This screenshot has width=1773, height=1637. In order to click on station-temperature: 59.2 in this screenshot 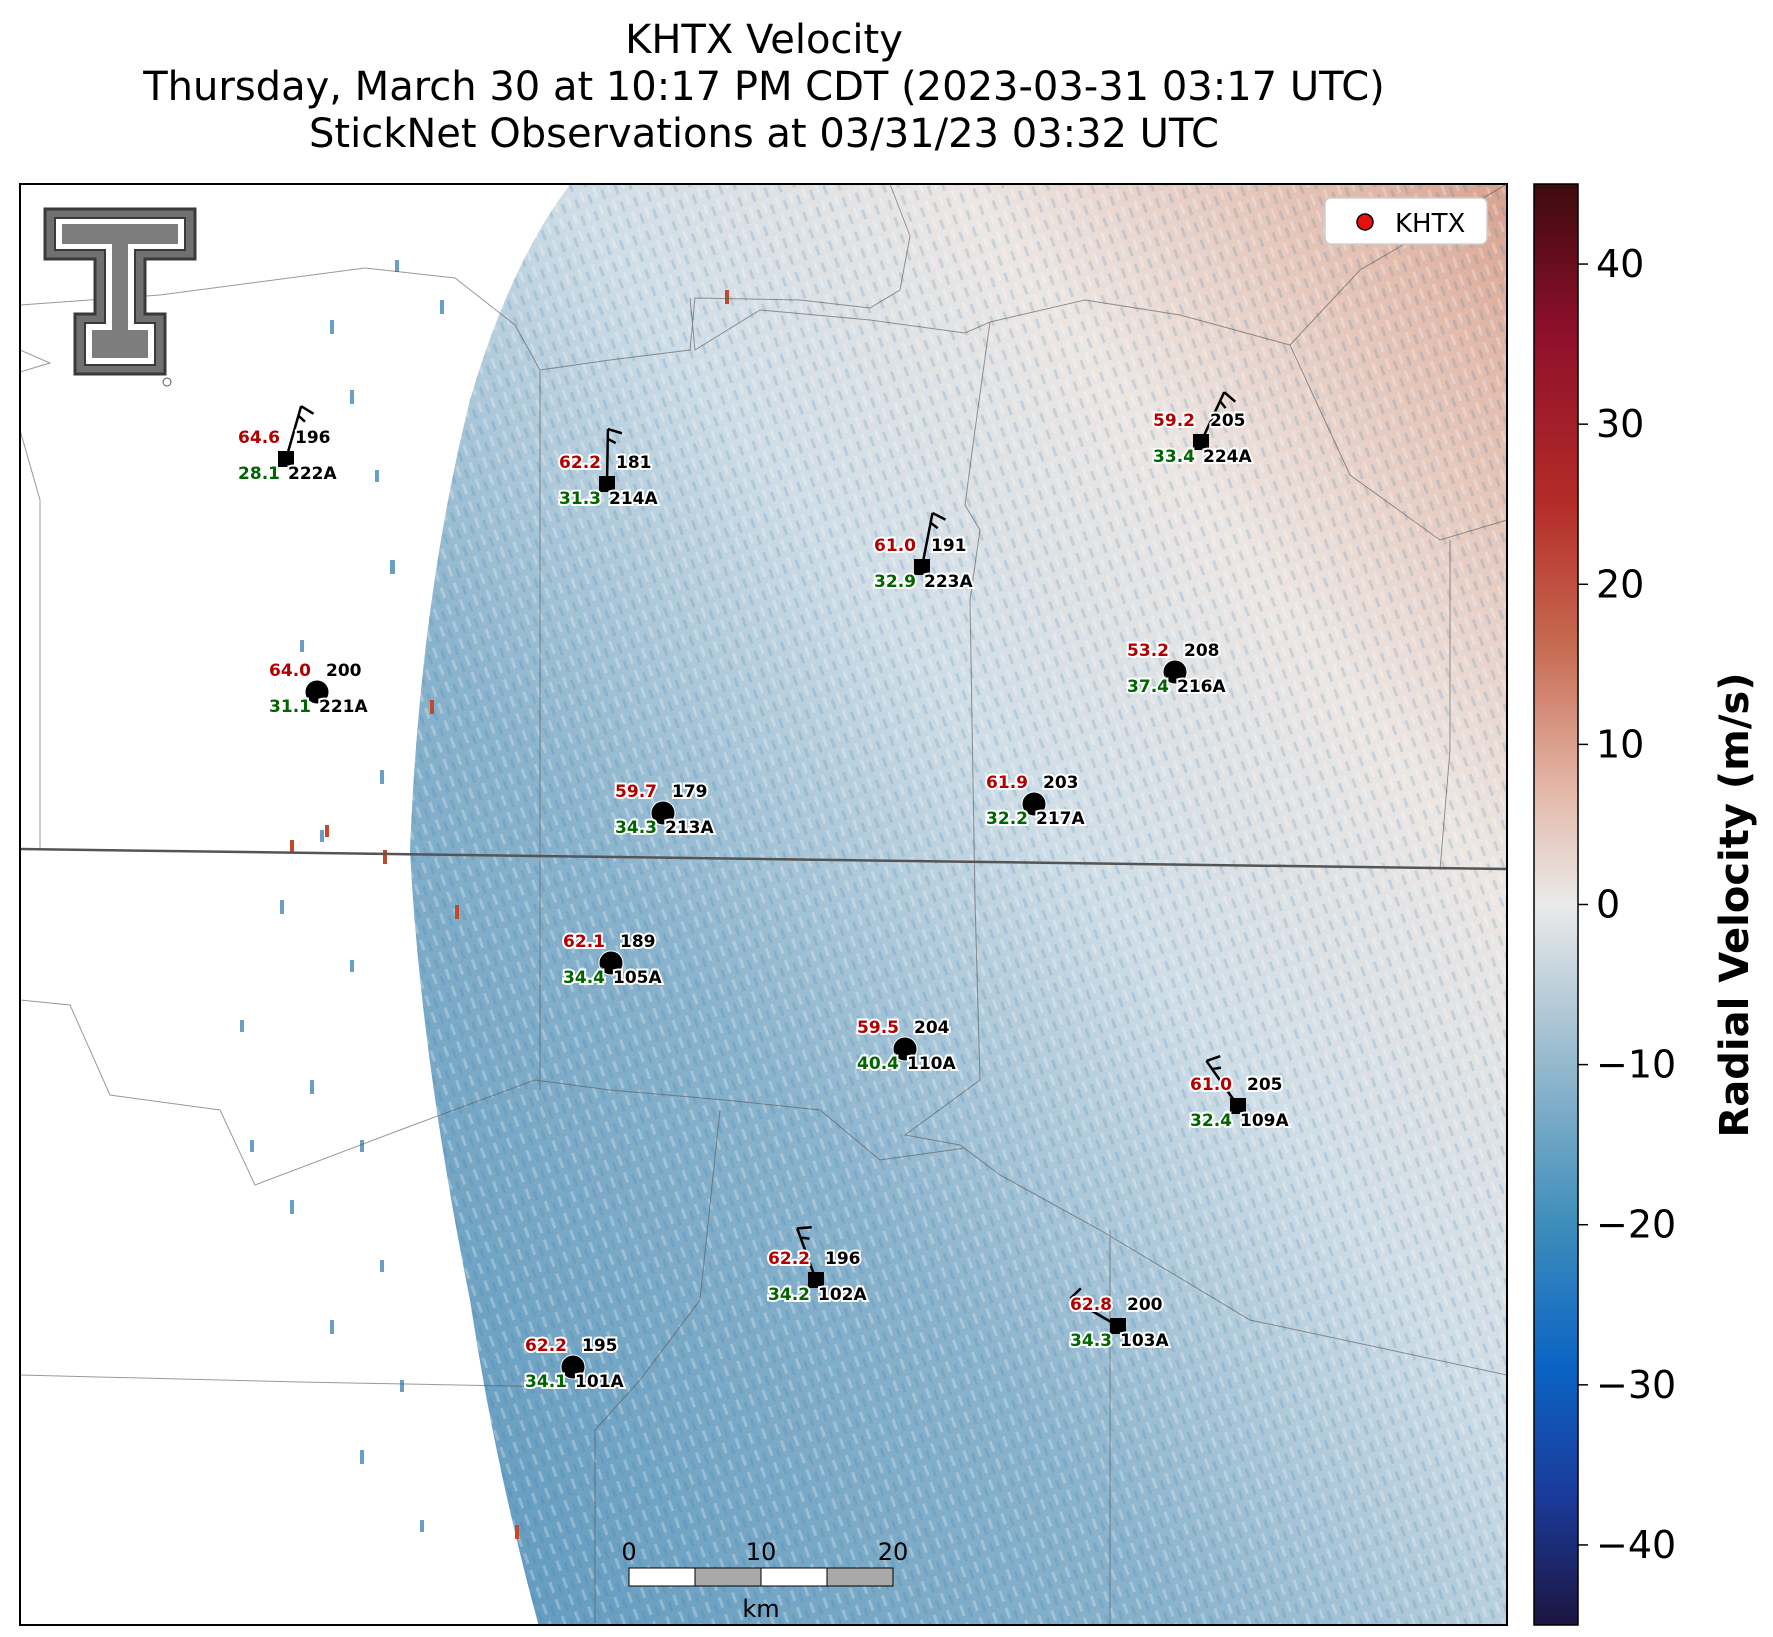, I will do `click(1174, 421)`.